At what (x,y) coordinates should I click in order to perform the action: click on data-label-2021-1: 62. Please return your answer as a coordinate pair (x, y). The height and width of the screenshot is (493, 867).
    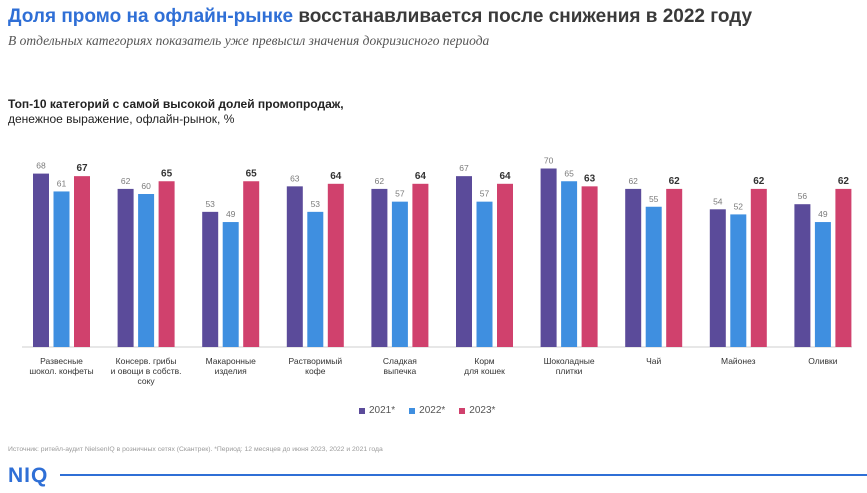
    Looking at the image, I should click on (126, 181).